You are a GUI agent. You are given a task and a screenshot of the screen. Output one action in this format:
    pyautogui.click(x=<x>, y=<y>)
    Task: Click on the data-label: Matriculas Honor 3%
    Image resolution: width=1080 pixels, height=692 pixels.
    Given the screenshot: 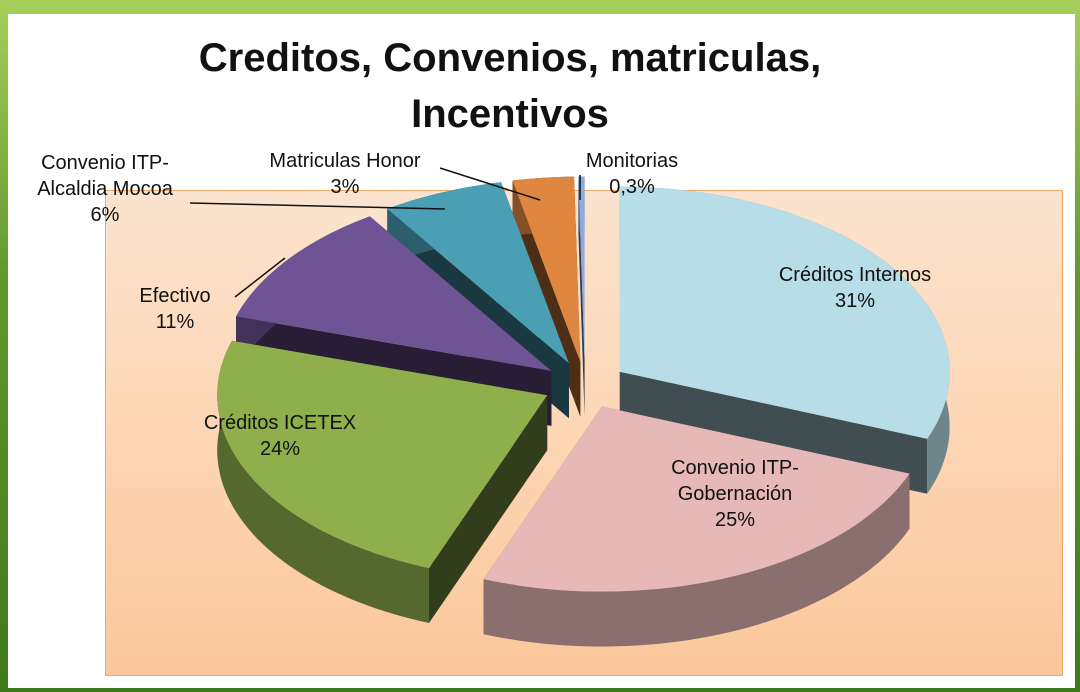 What is the action you would take?
    pyautogui.click(x=345, y=174)
    